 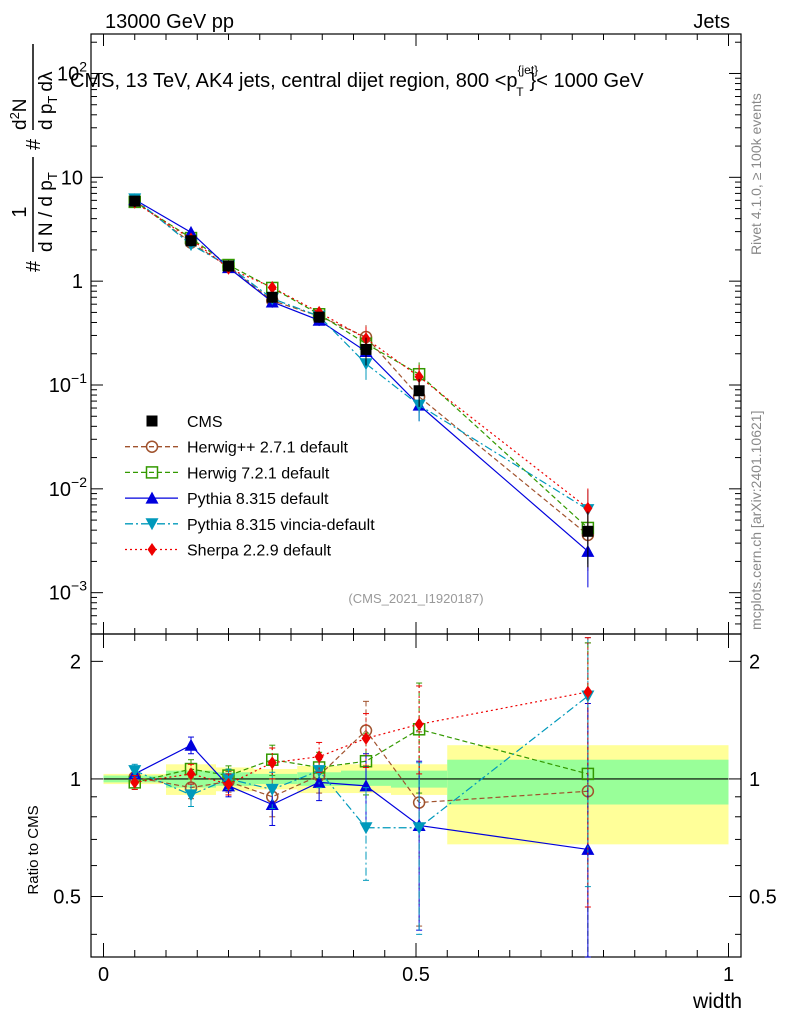 I want to click on ratio-y-tick-label: 0.5, so click(x=67, y=898).